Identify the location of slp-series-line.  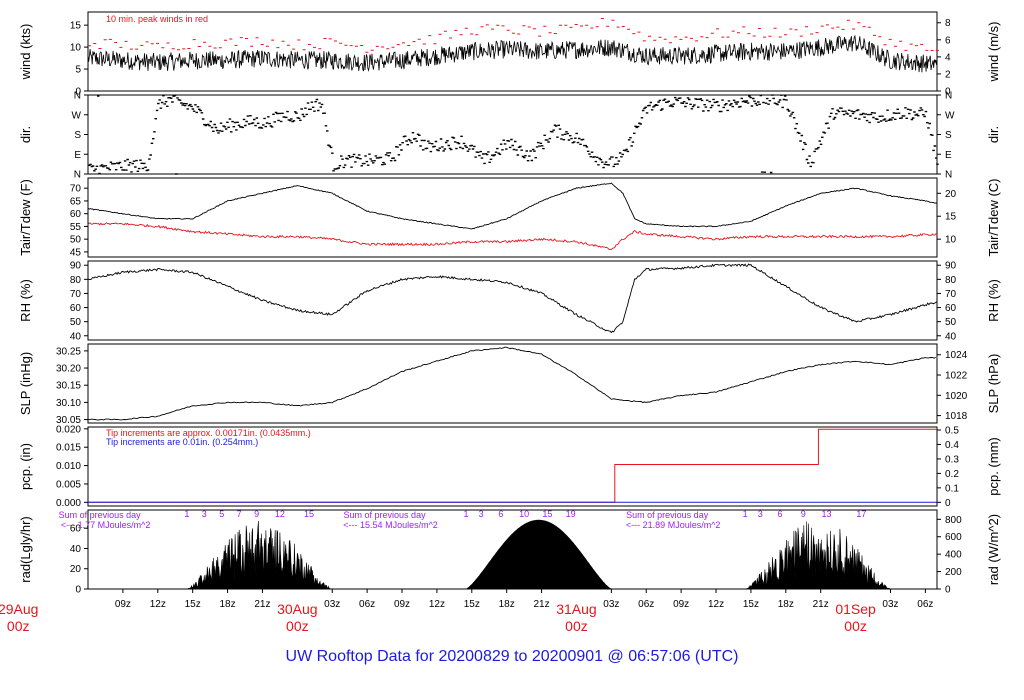
(511, 383).